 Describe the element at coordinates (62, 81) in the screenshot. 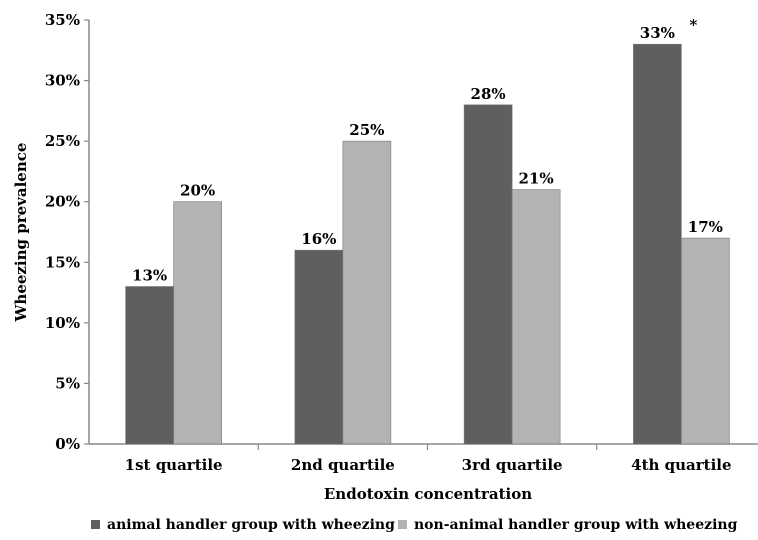

I see `y-tick-label: 30%` at that location.